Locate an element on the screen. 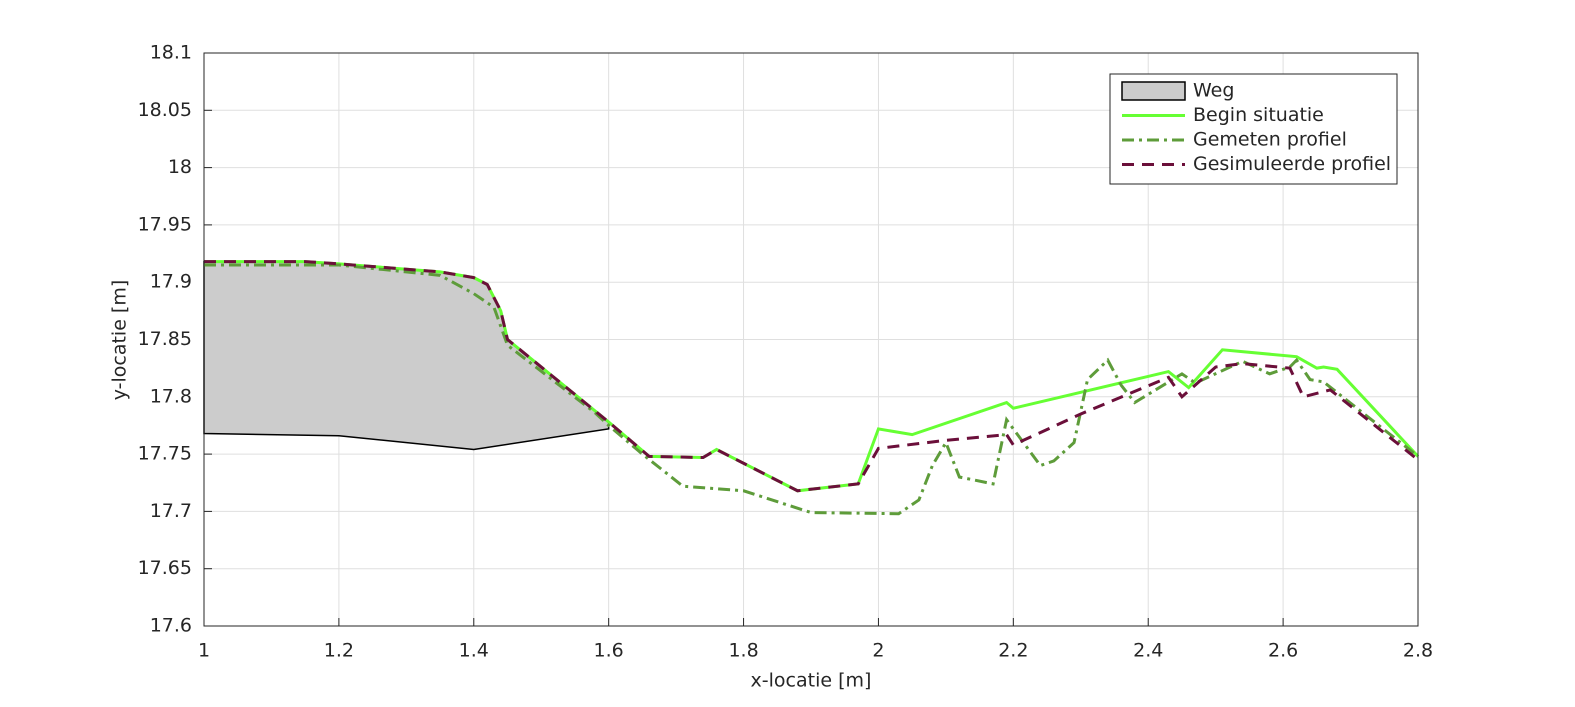  x-tick-label: 1.6 is located at coordinates (609, 651).